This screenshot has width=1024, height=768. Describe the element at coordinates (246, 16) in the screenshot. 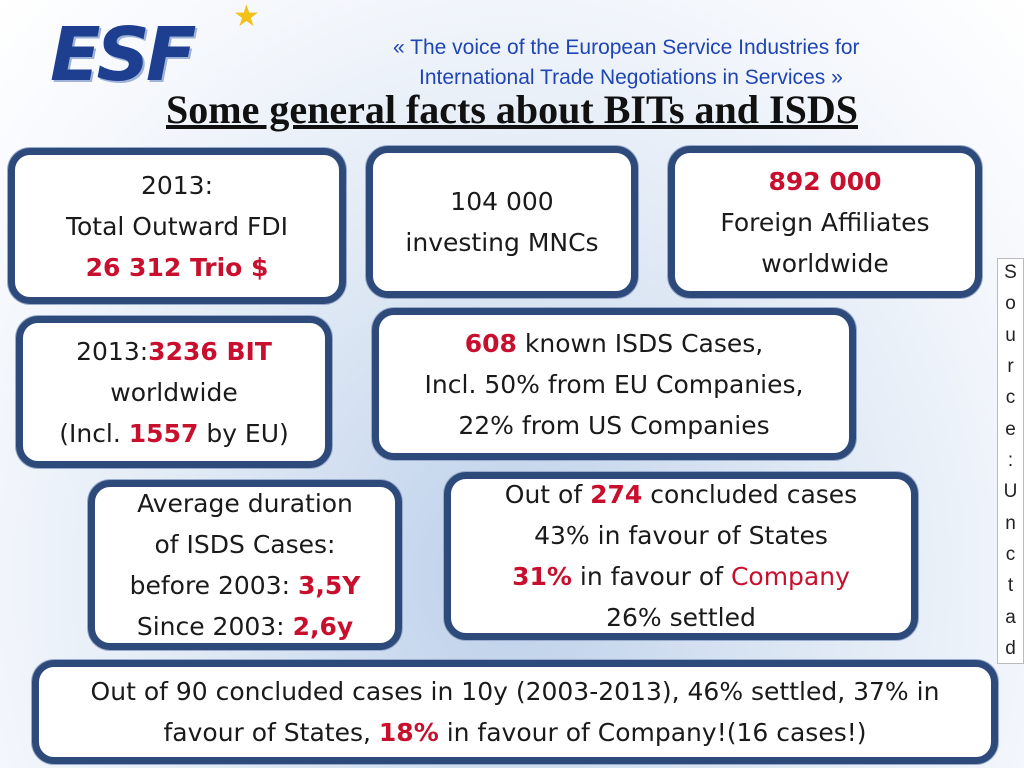

I see `star-icon: ★` at that location.